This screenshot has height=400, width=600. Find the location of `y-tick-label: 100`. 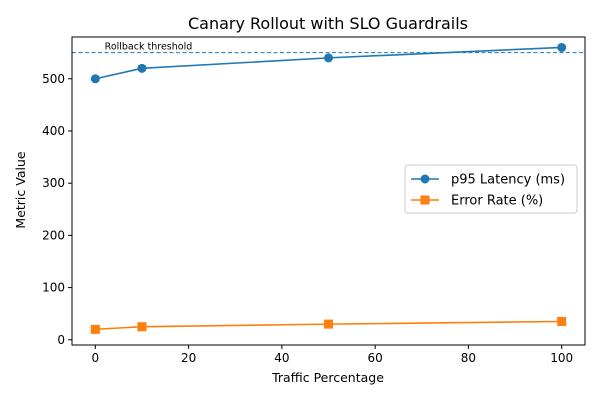

y-tick-label: 100 is located at coordinates (53, 288).